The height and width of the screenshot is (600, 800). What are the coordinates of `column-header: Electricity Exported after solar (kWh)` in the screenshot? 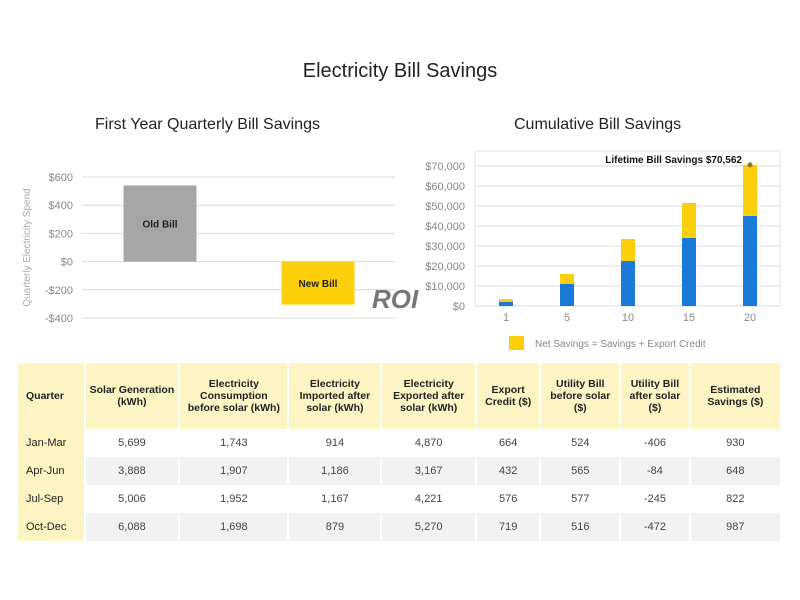 It's located at (429, 396).